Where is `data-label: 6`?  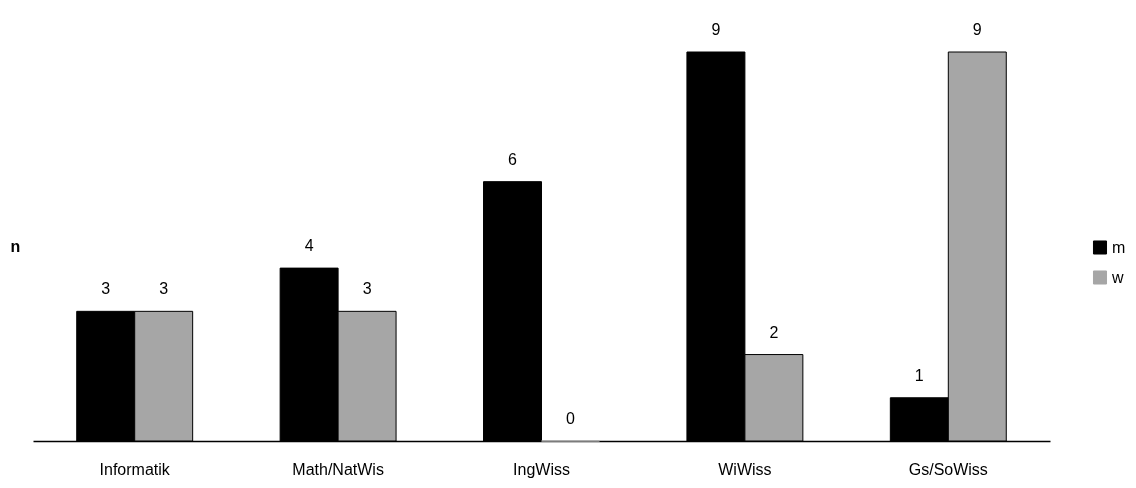
data-label: 6 is located at coordinates (513, 159).